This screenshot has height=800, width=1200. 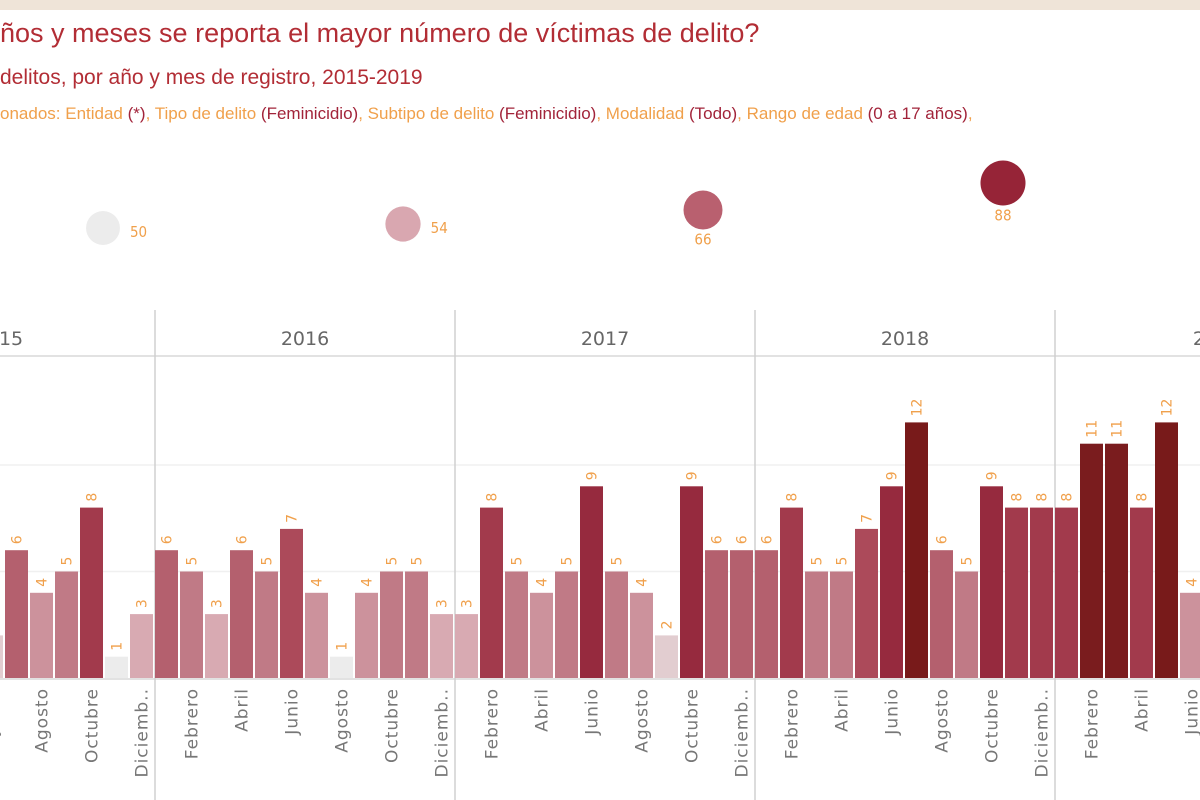 What do you see at coordinates (616, 624) in the screenshot?
I see `bar-2017-julio` at bounding box center [616, 624].